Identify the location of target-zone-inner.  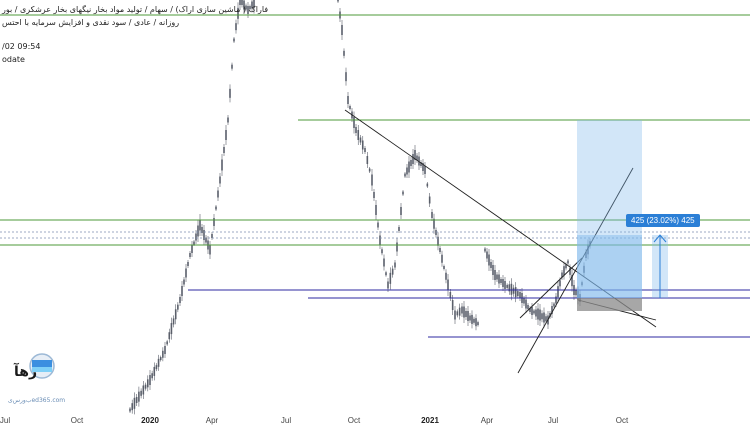
(609, 266).